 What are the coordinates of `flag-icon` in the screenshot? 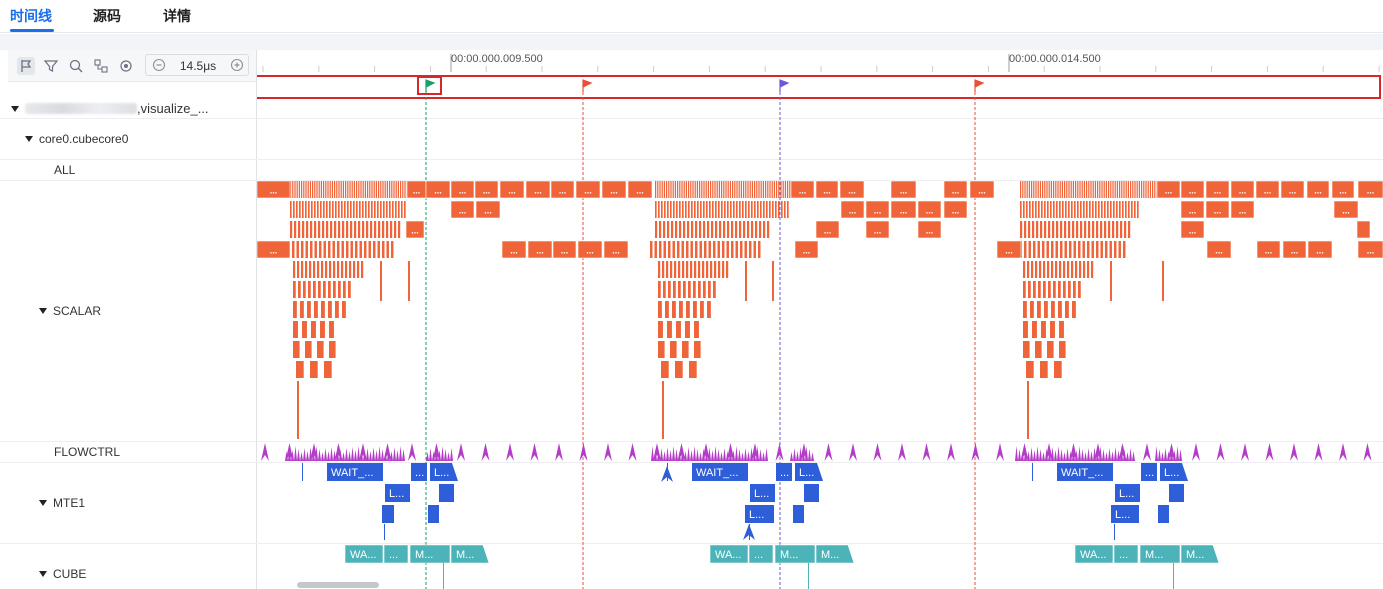 It's located at (784, 85).